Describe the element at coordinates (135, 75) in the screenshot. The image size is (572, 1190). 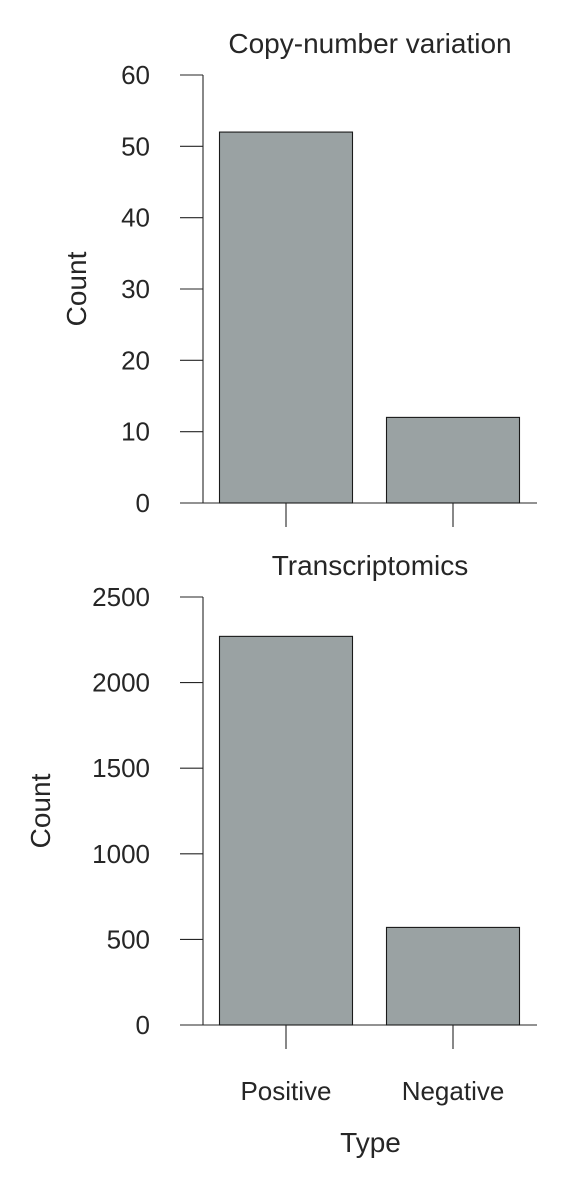
I see `y-tick-label: 60` at that location.